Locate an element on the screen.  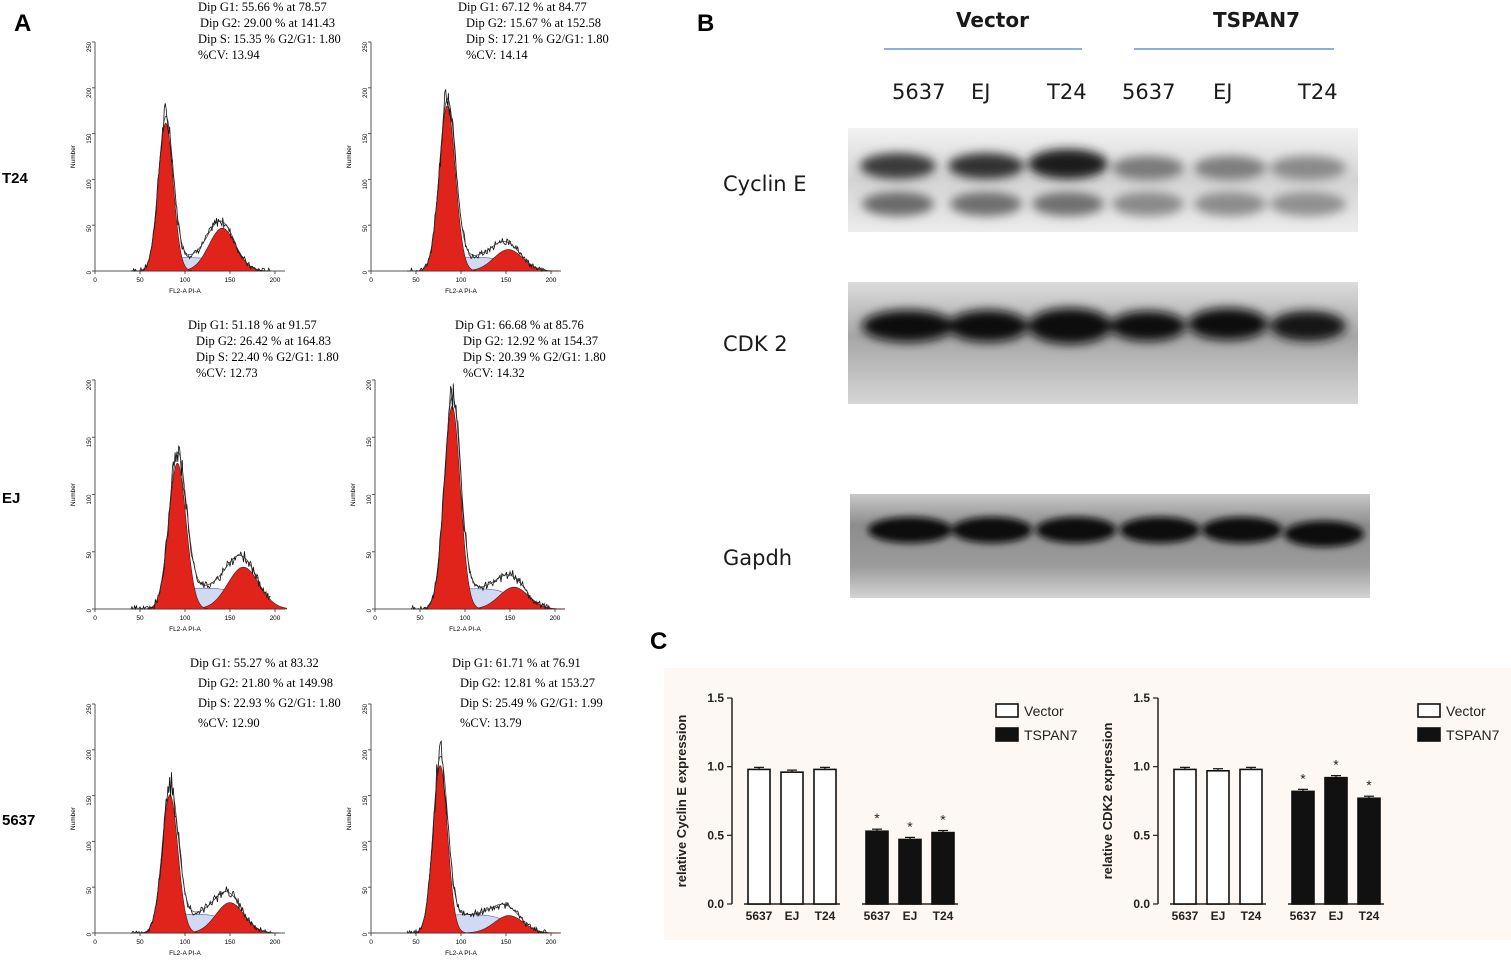
panel-b-letter: B is located at coordinates (706, 23).